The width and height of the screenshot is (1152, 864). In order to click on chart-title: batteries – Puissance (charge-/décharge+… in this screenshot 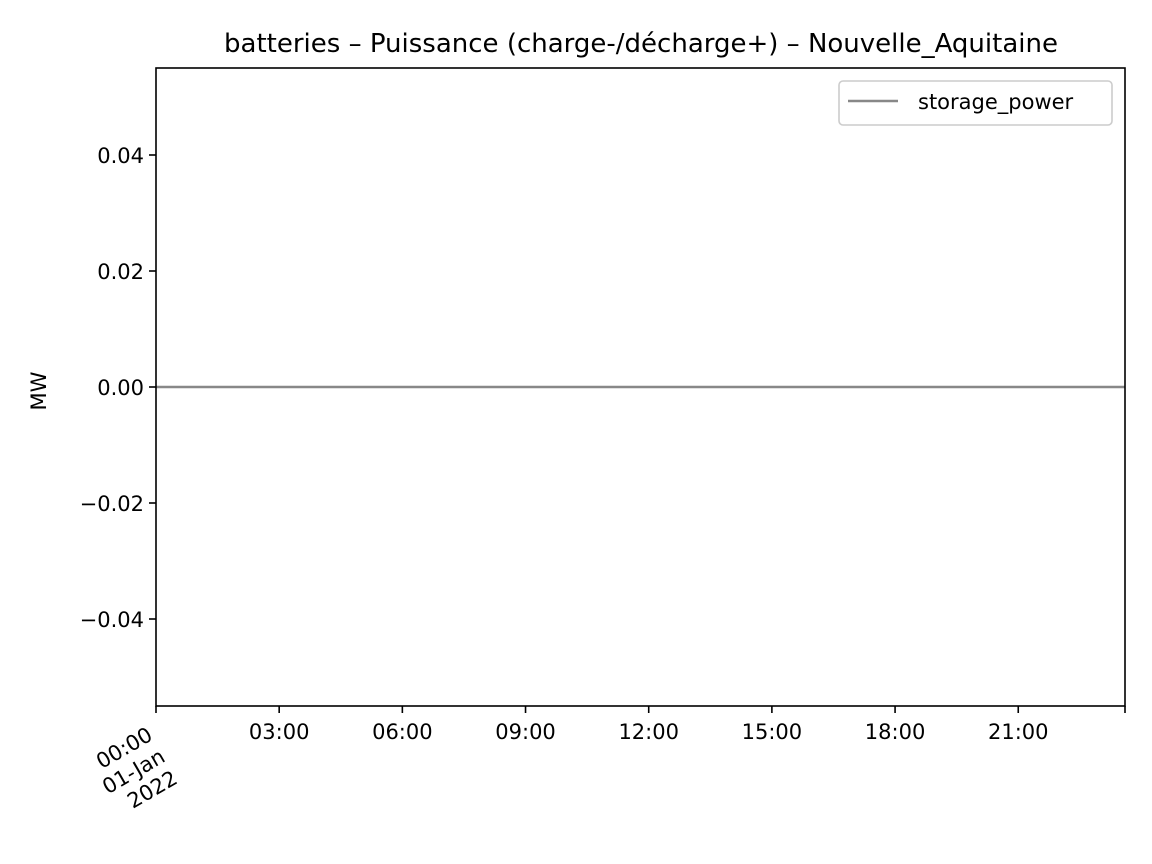, I will do `click(641, 44)`.